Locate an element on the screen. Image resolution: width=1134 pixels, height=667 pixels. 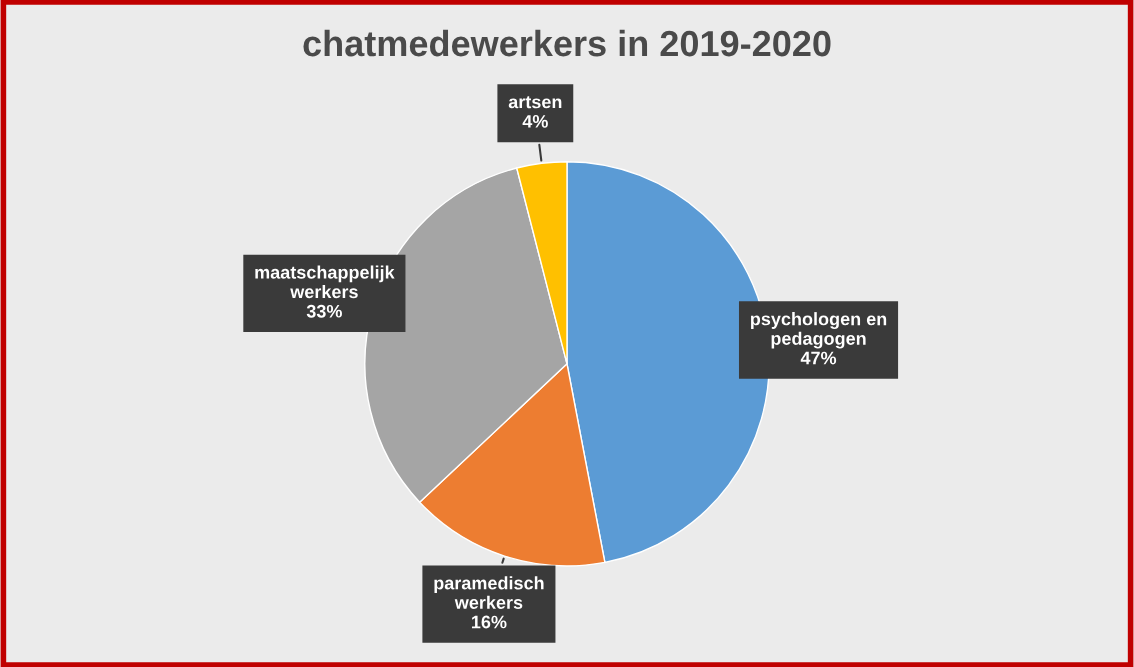
slice-label: artsen is located at coordinates (535, 102).